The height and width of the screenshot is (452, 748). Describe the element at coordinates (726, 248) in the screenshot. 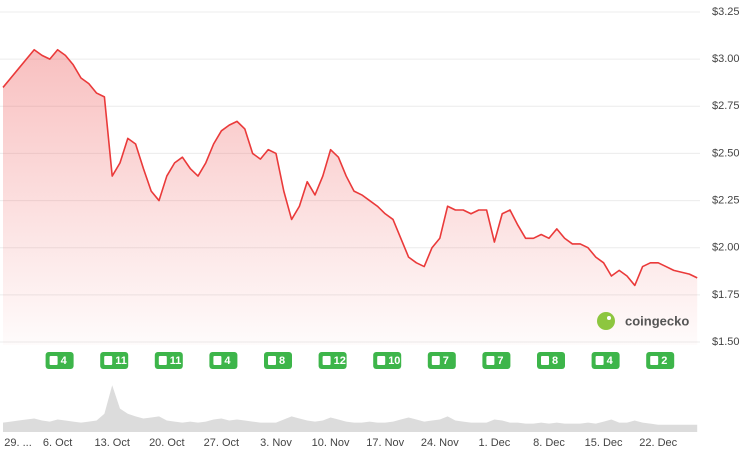

I see `y-tick-label: $2.00` at that location.